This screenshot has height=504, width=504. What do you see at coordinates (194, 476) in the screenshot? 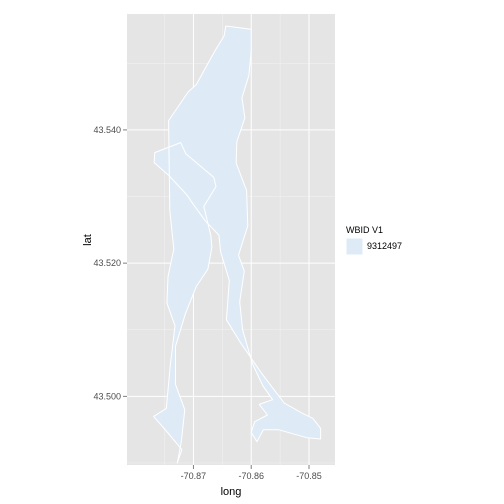
I see `x-tick-label: -70.87` at bounding box center [194, 476].